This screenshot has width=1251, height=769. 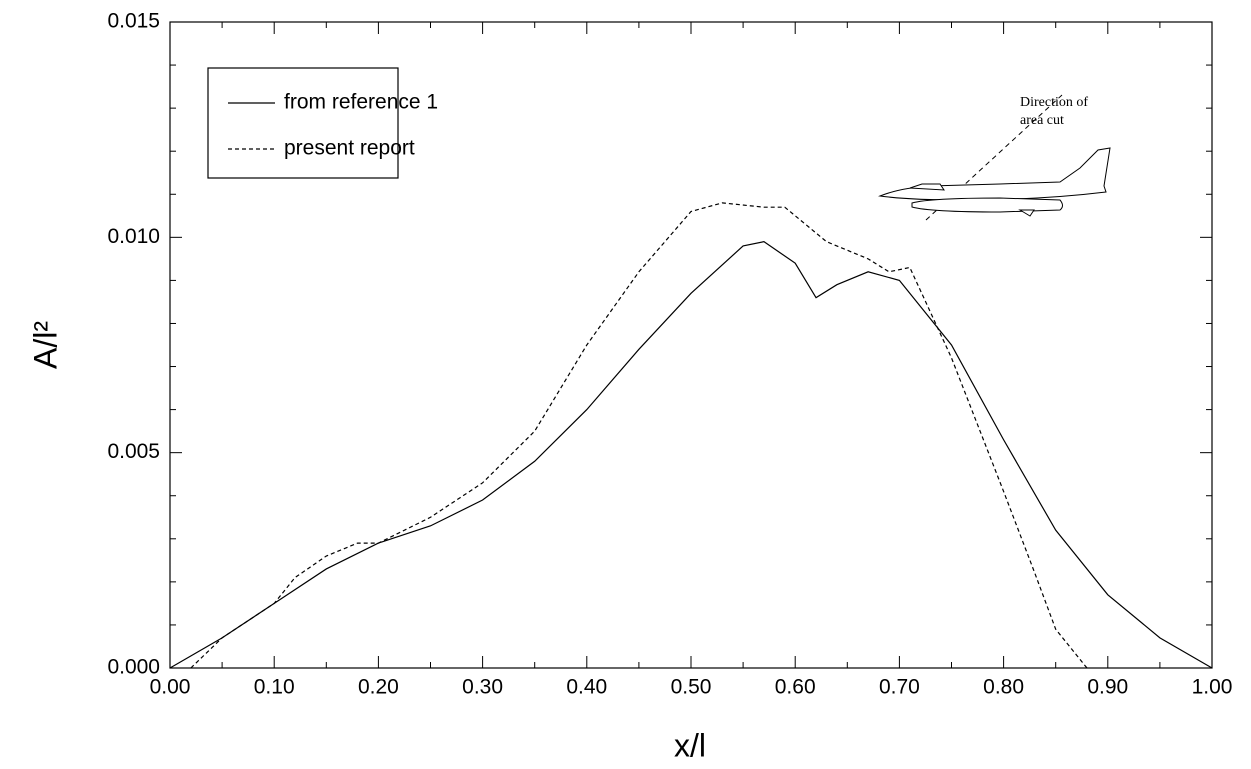 I want to click on x-axis-title: x/l, so click(x=690, y=745).